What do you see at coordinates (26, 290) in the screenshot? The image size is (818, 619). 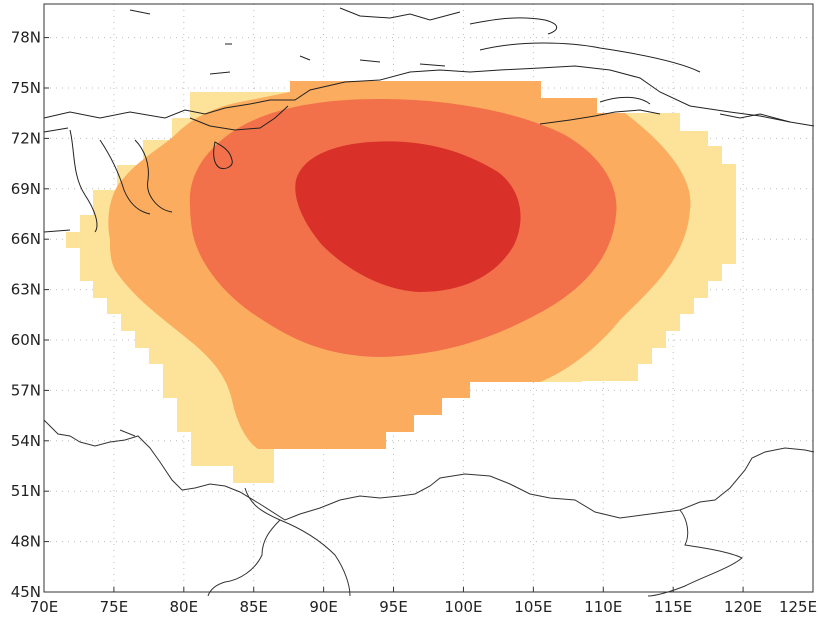 I see `lat-tick-label: 63N` at bounding box center [26, 290].